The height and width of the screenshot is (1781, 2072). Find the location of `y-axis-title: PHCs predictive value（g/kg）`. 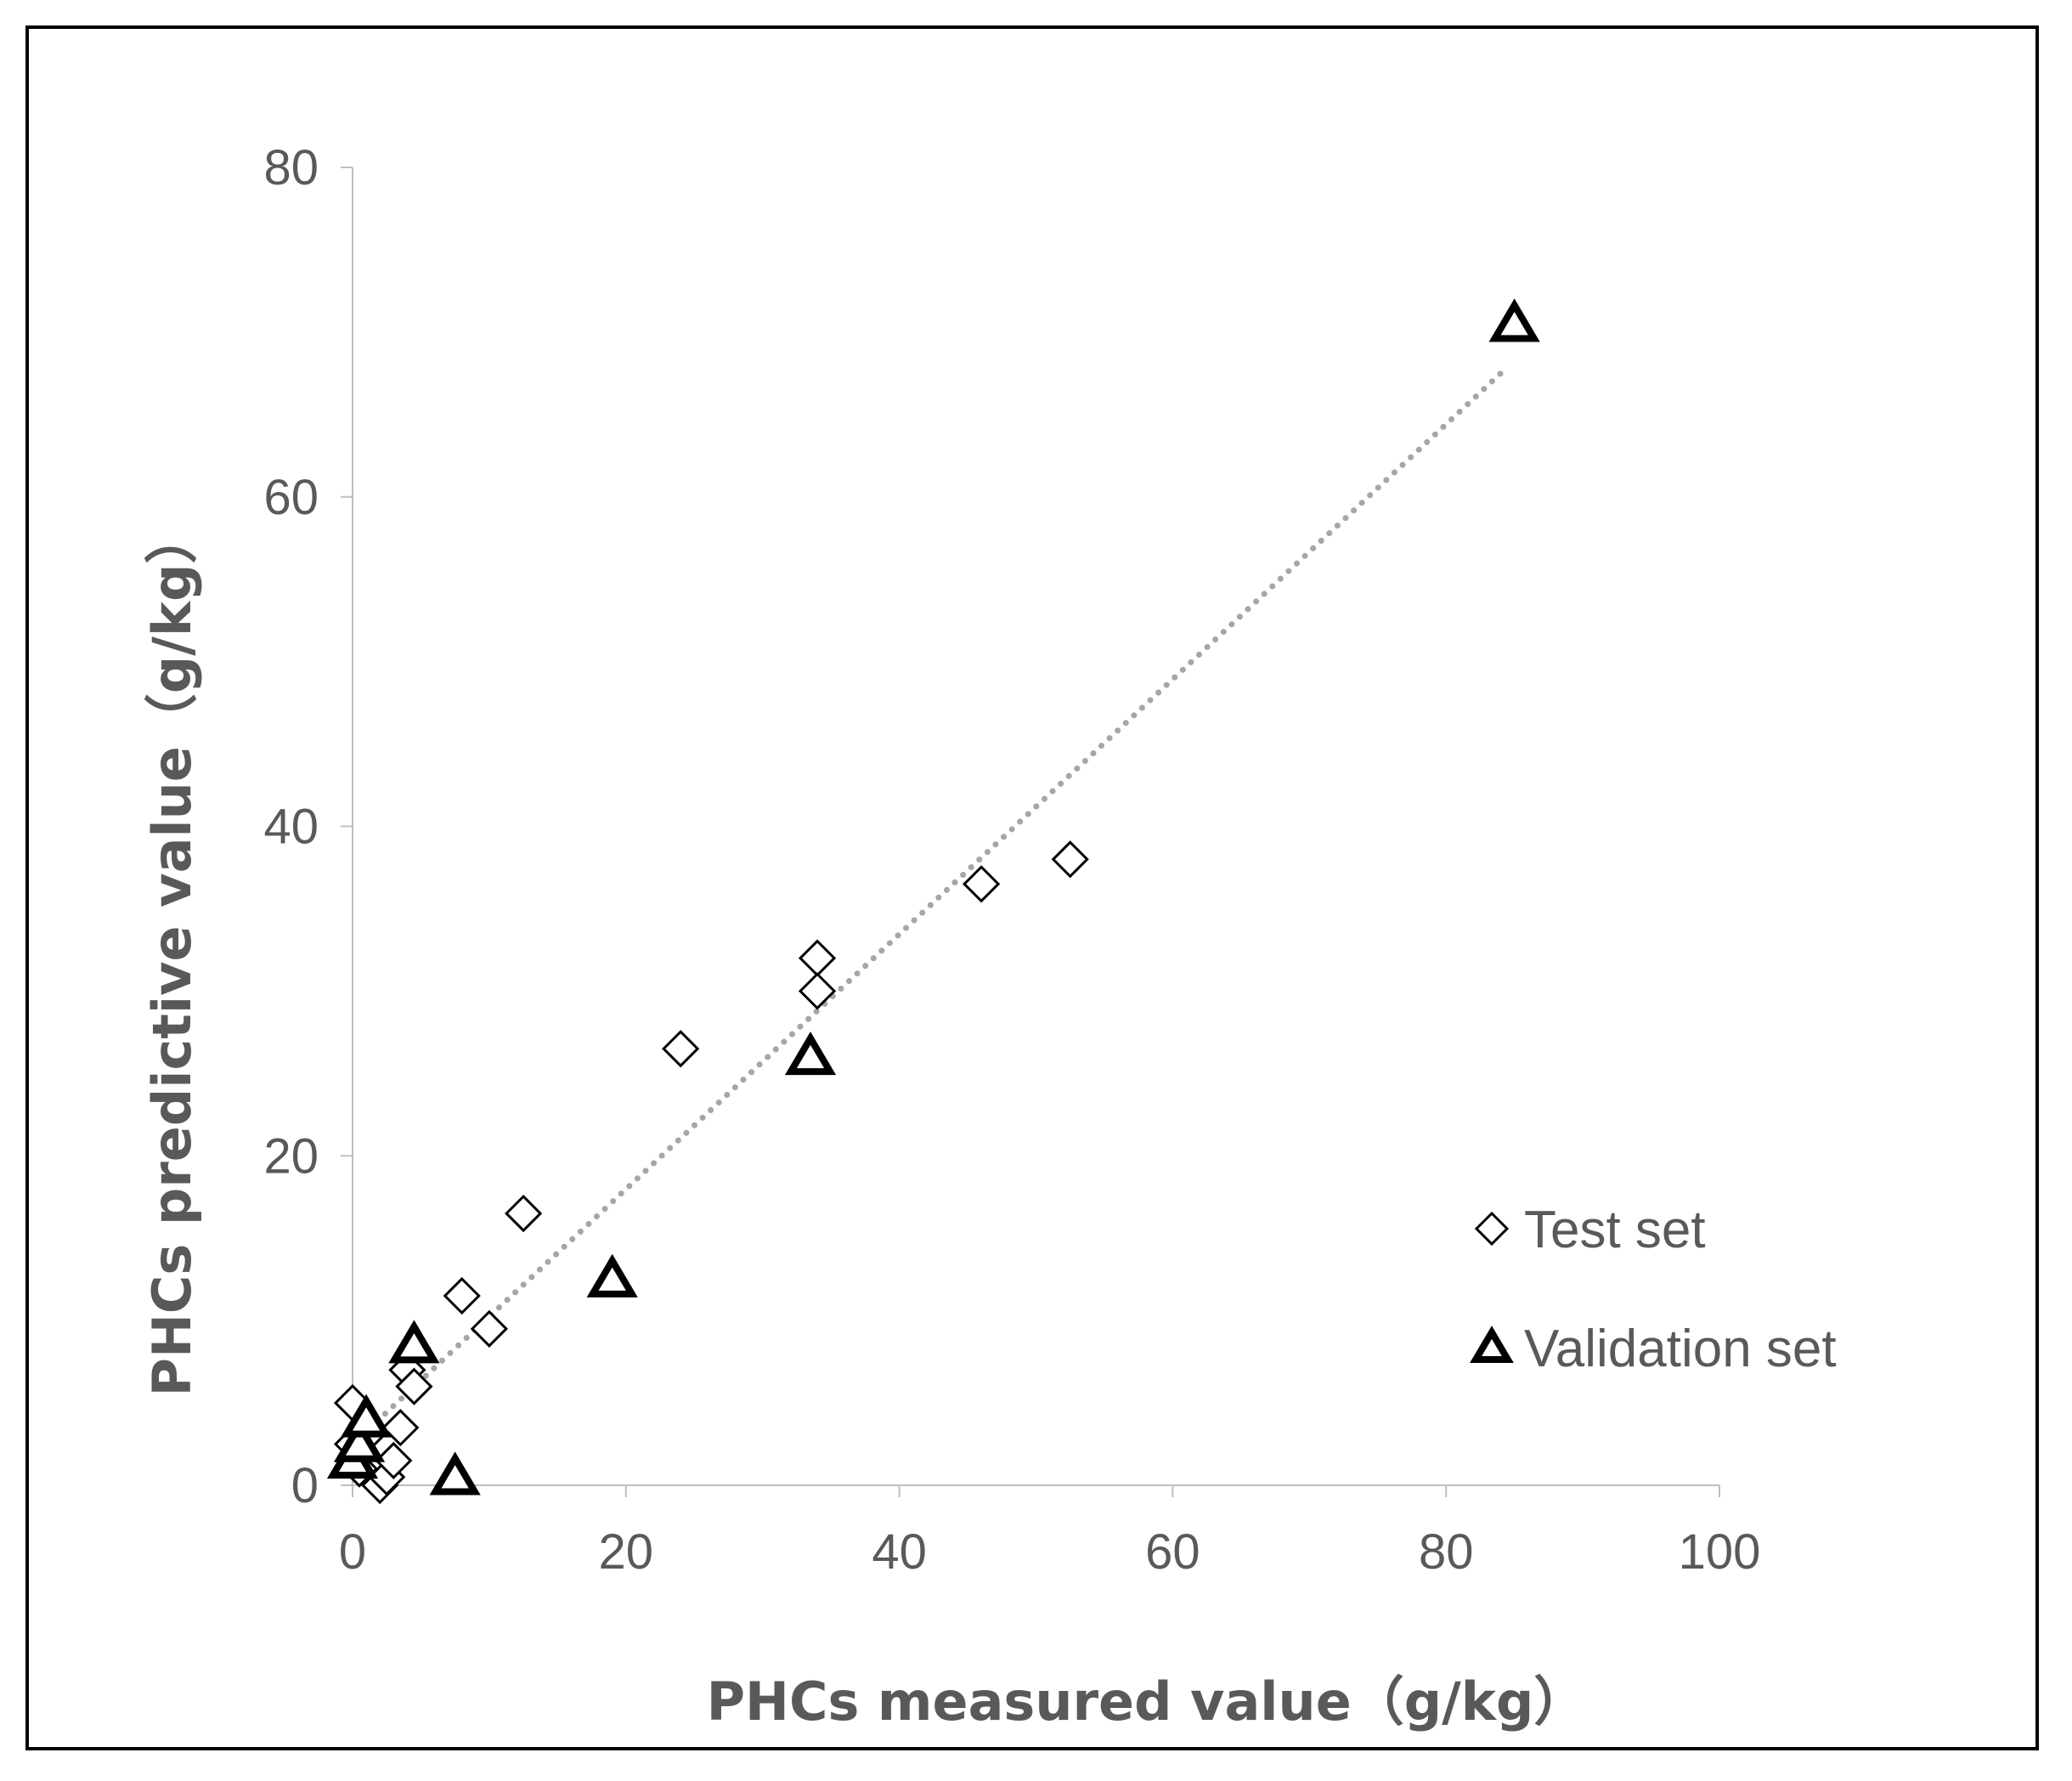

y-axis-title: PHCs predictive value（g/kg） is located at coordinates (172, 954).